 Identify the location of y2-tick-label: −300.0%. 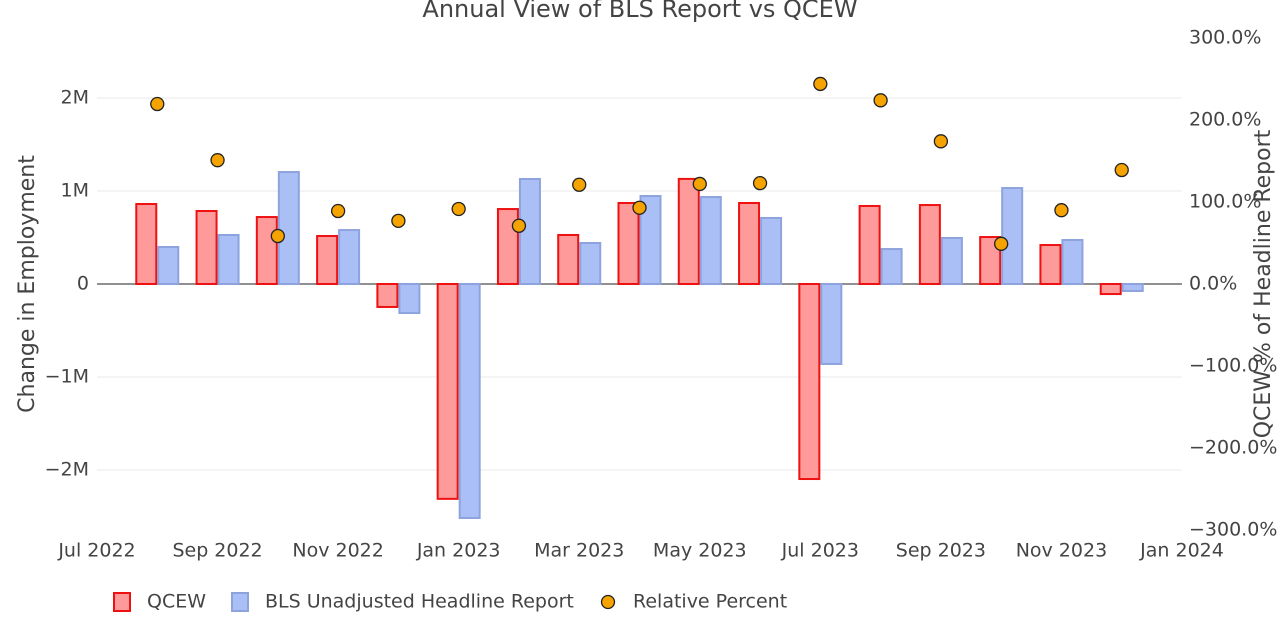
(1233, 530).